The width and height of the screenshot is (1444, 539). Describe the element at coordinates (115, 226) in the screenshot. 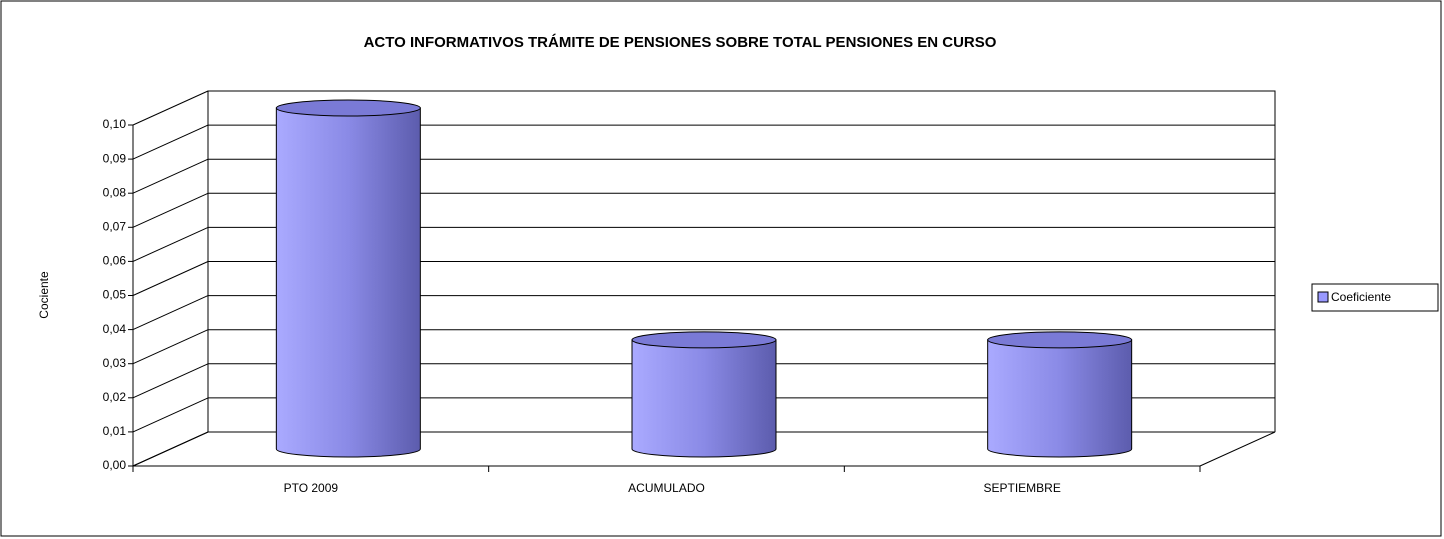

I see `y-tick-label: 0,07` at that location.